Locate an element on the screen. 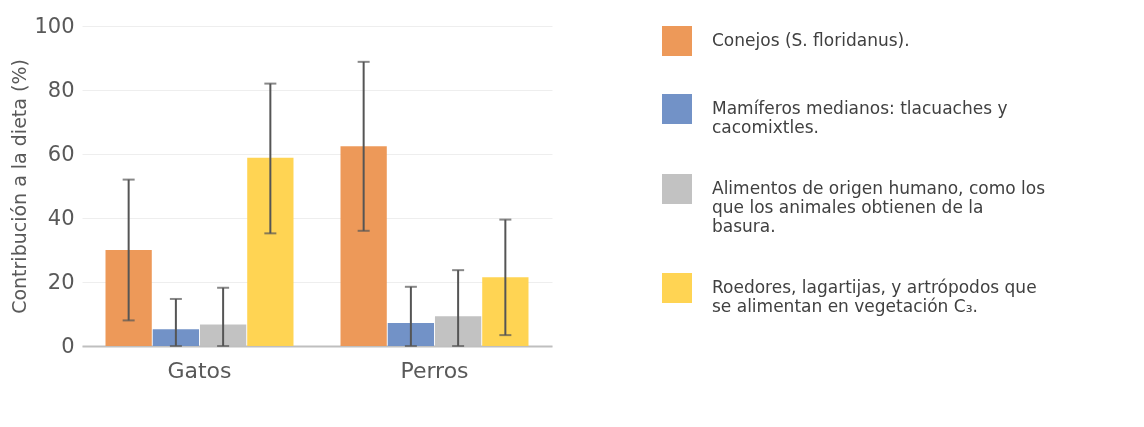 This screenshot has height=427, width=1144. y-tick-label: 0 is located at coordinates (68, 345).